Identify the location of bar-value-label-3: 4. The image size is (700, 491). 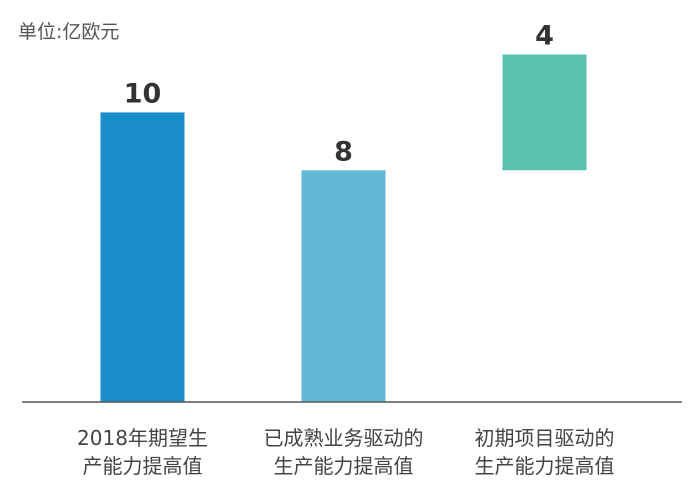
(544, 36).